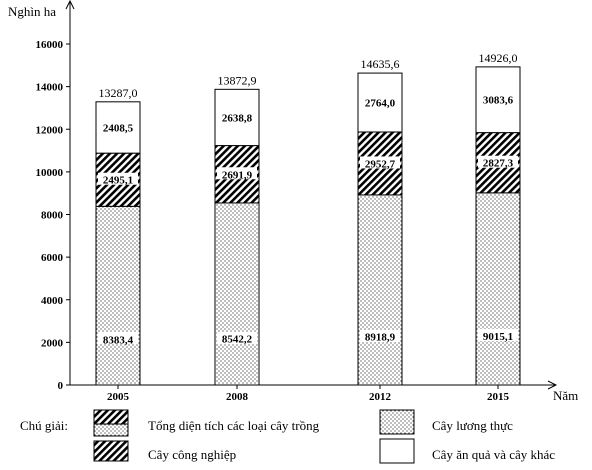  What do you see at coordinates (493, 454) in the screenshot?
I see `legend-label-fruit-other: Cây ăn quả và cây khác` at bounding box center [493, 454].